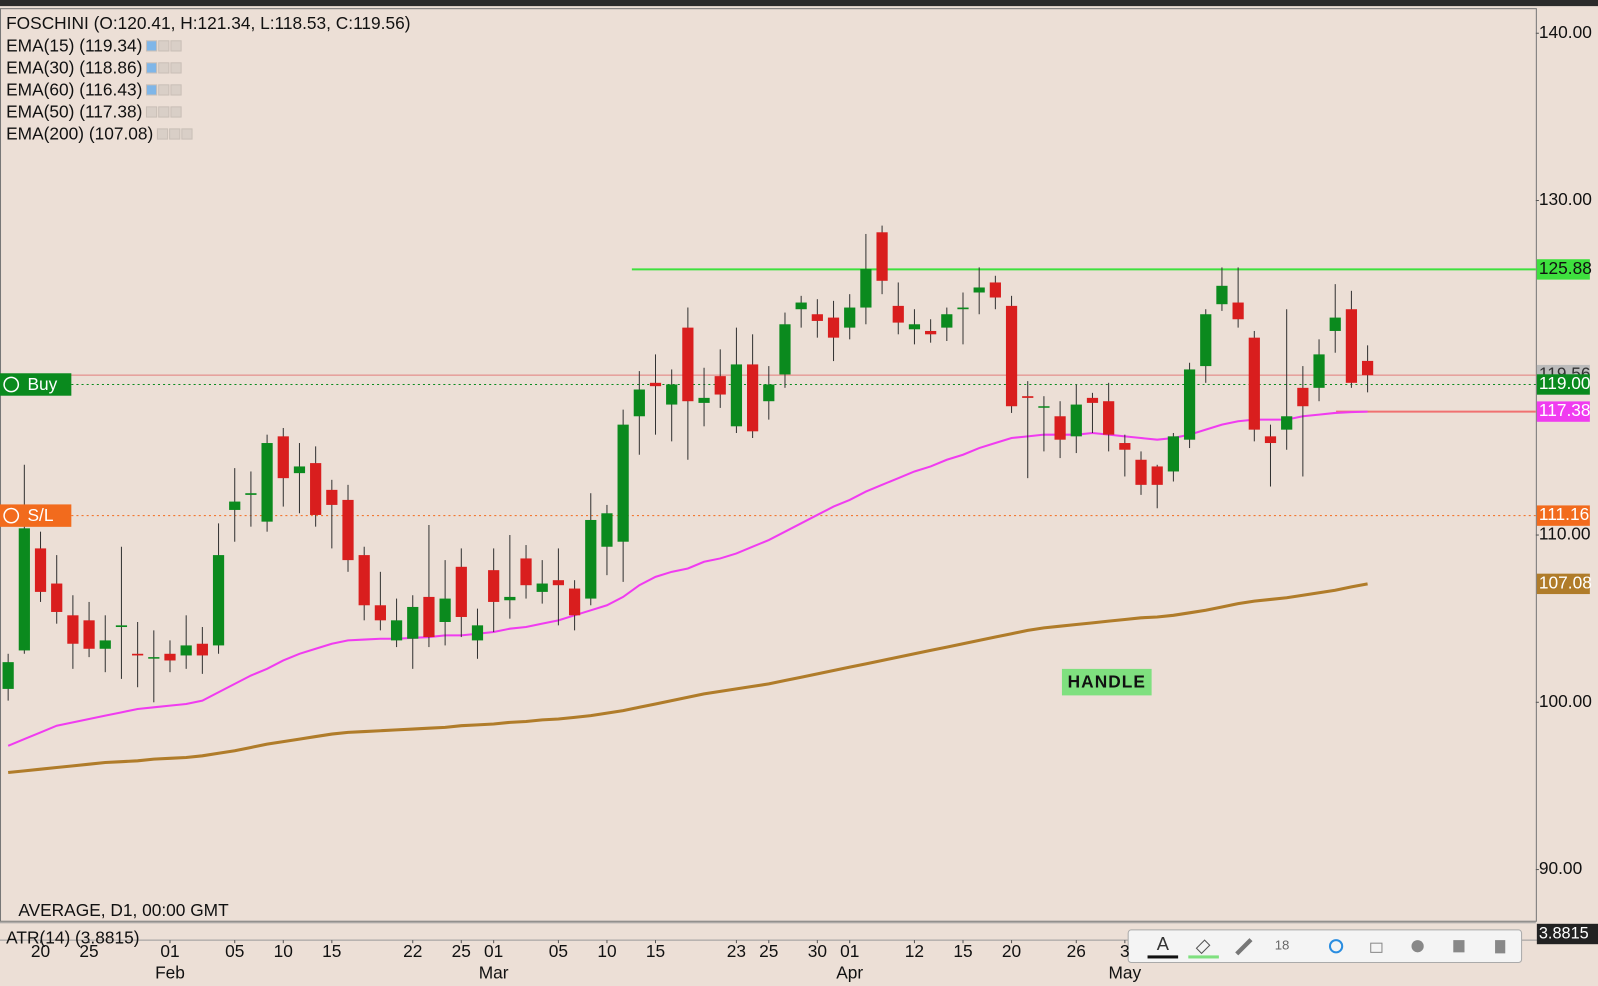 The width and height of the screenshot is (1598, 986). I want to click on delete-button, so click(1500, 947).